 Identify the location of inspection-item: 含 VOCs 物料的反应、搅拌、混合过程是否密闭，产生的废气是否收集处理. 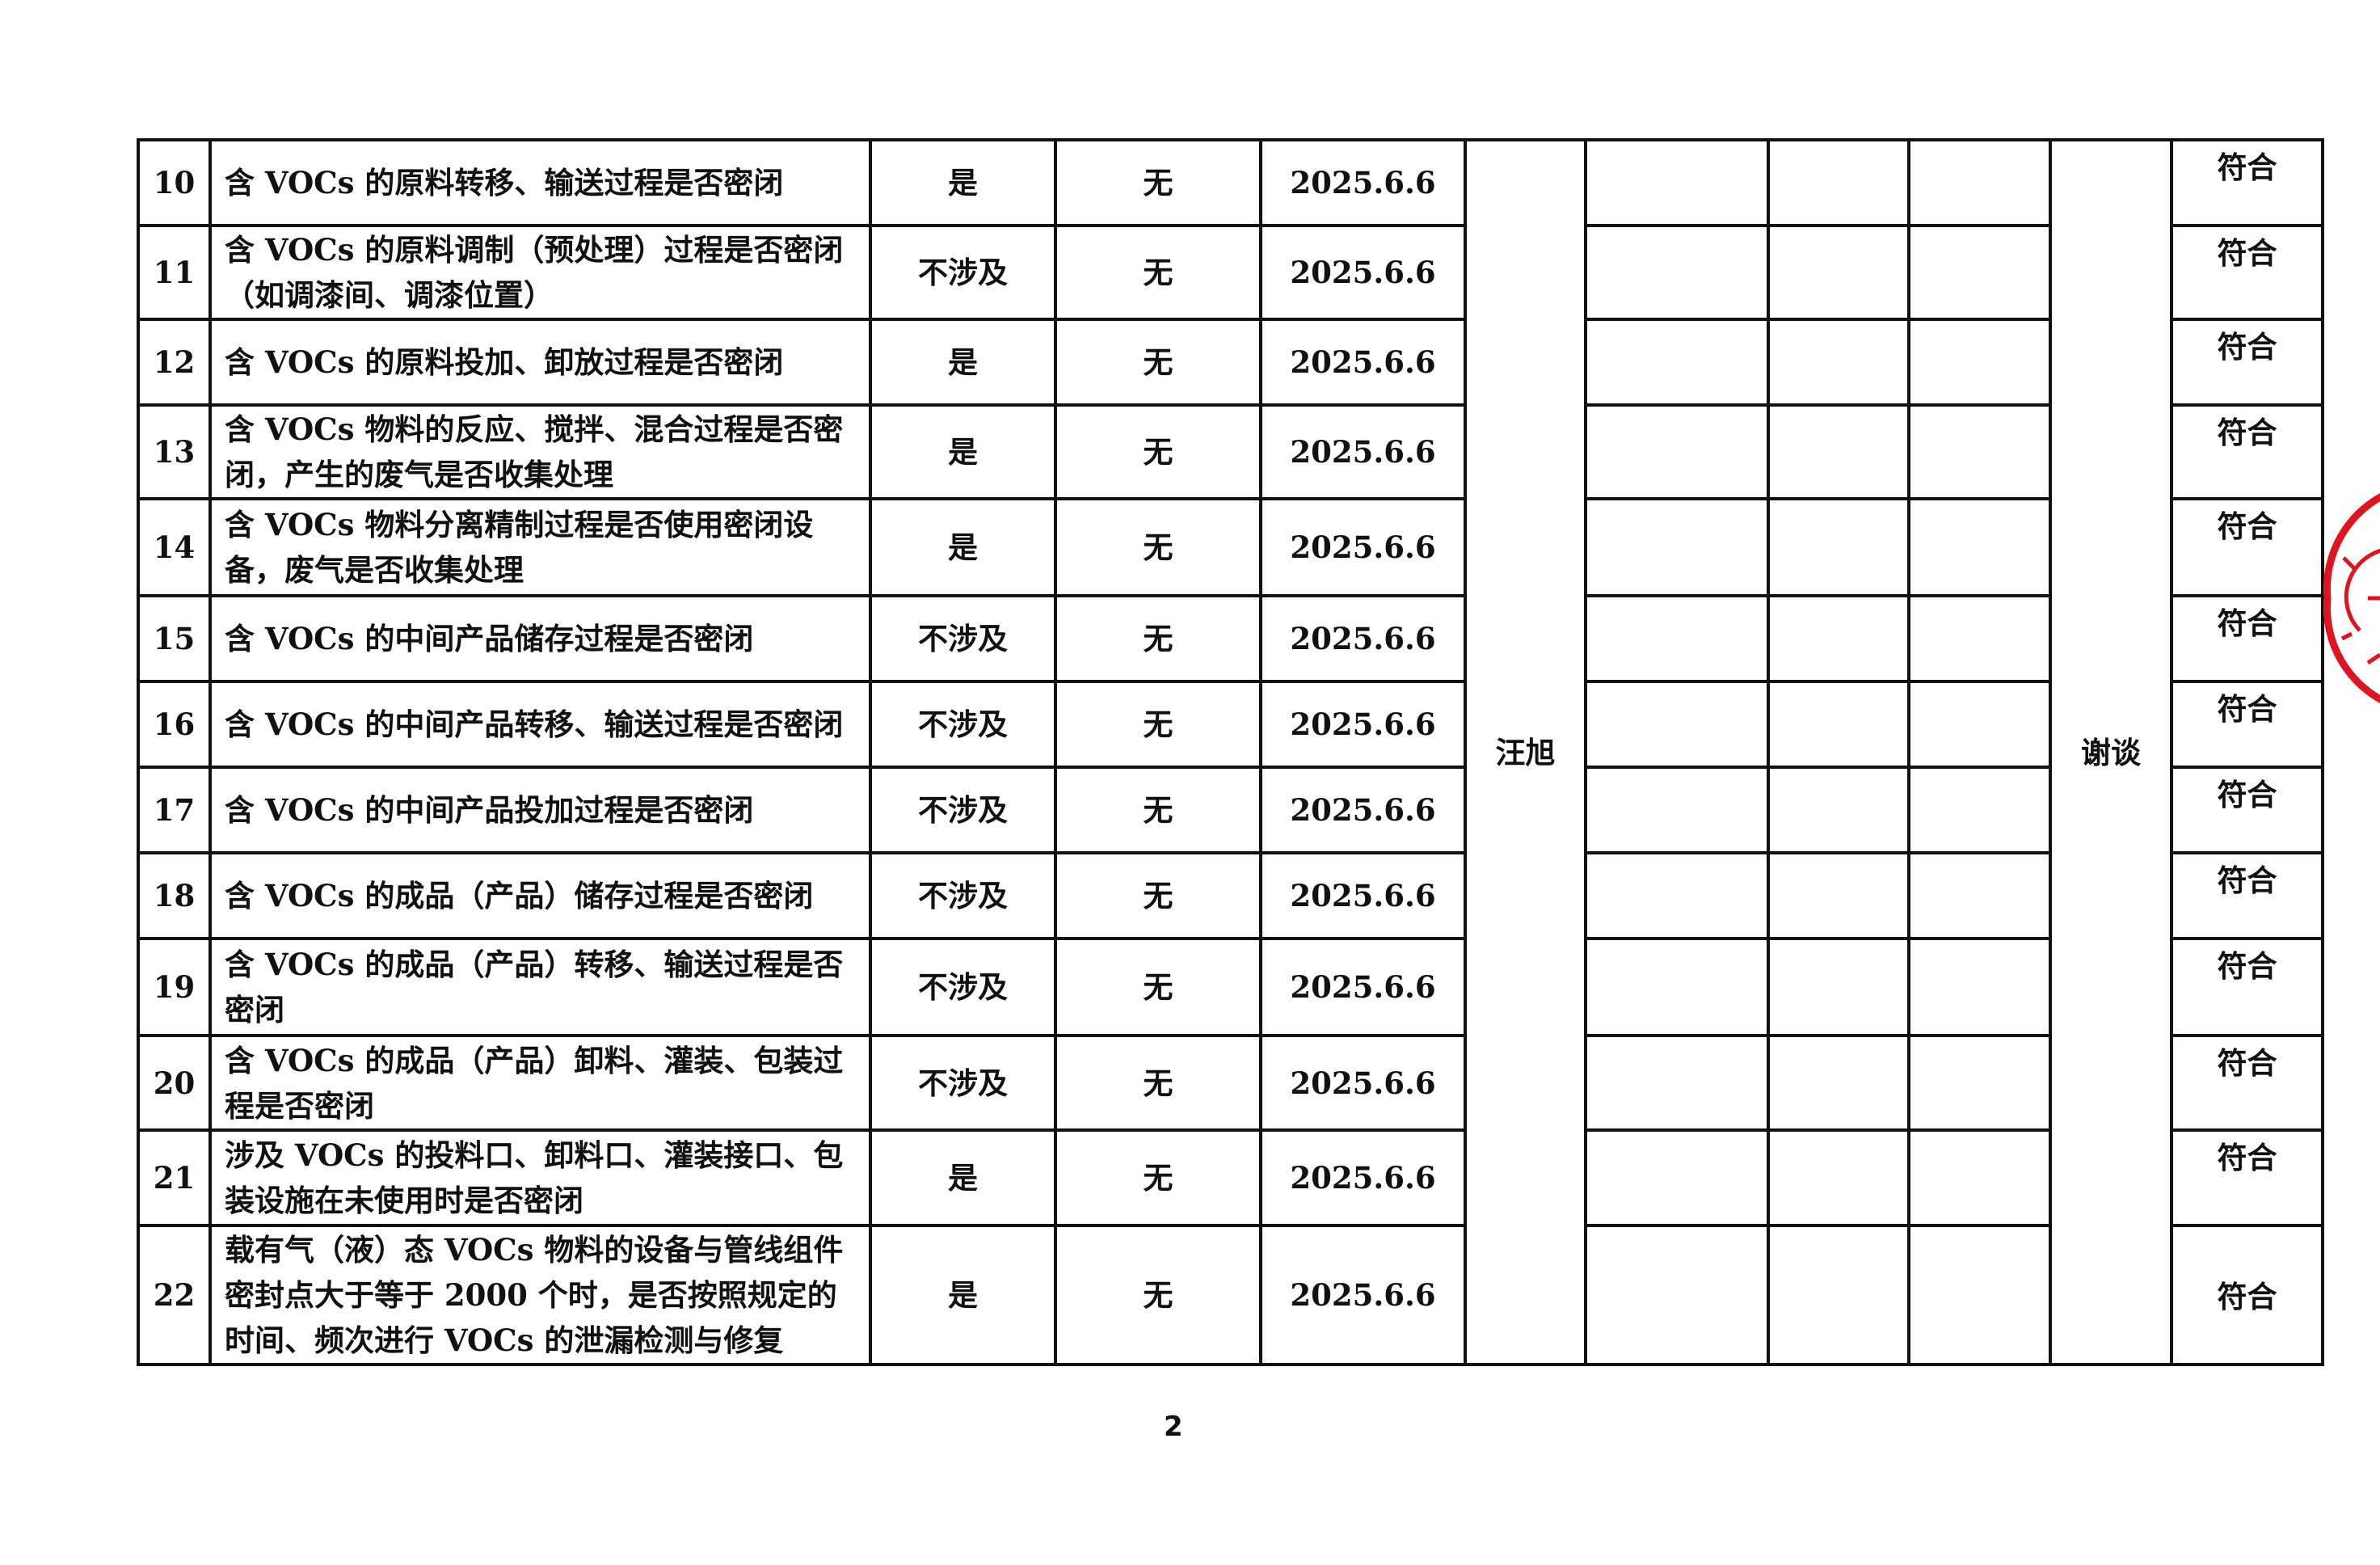
(540, 451).